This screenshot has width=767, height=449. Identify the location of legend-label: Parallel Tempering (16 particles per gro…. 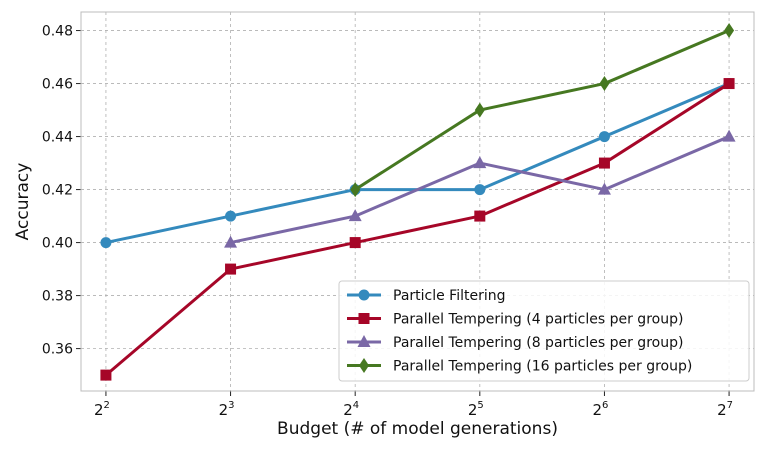
(542, 367).